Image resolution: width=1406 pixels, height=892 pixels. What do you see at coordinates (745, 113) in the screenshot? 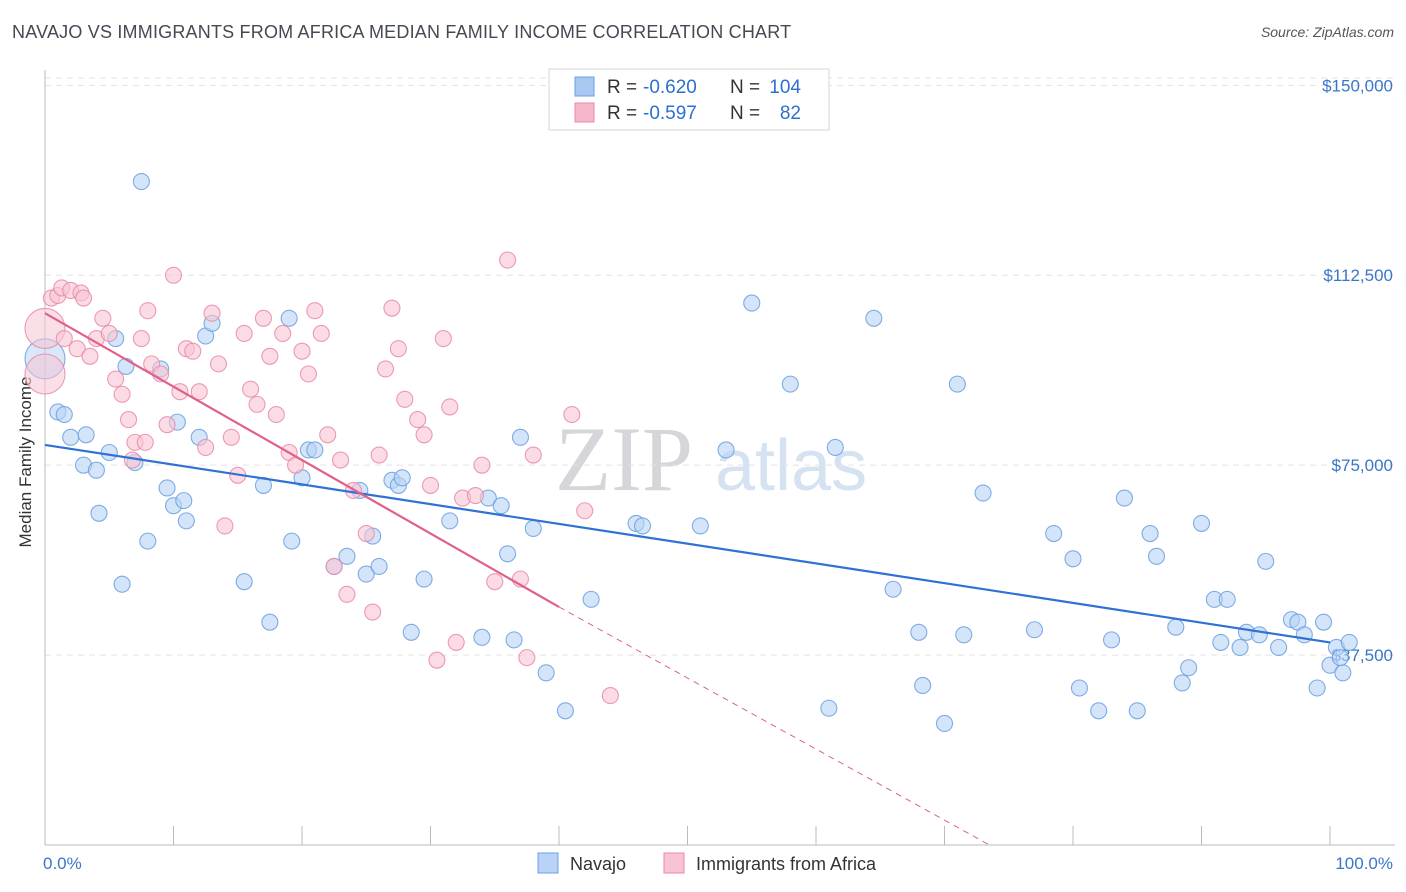
I see `legend-n-label-africa: N =` at bounding box center [745, 113].